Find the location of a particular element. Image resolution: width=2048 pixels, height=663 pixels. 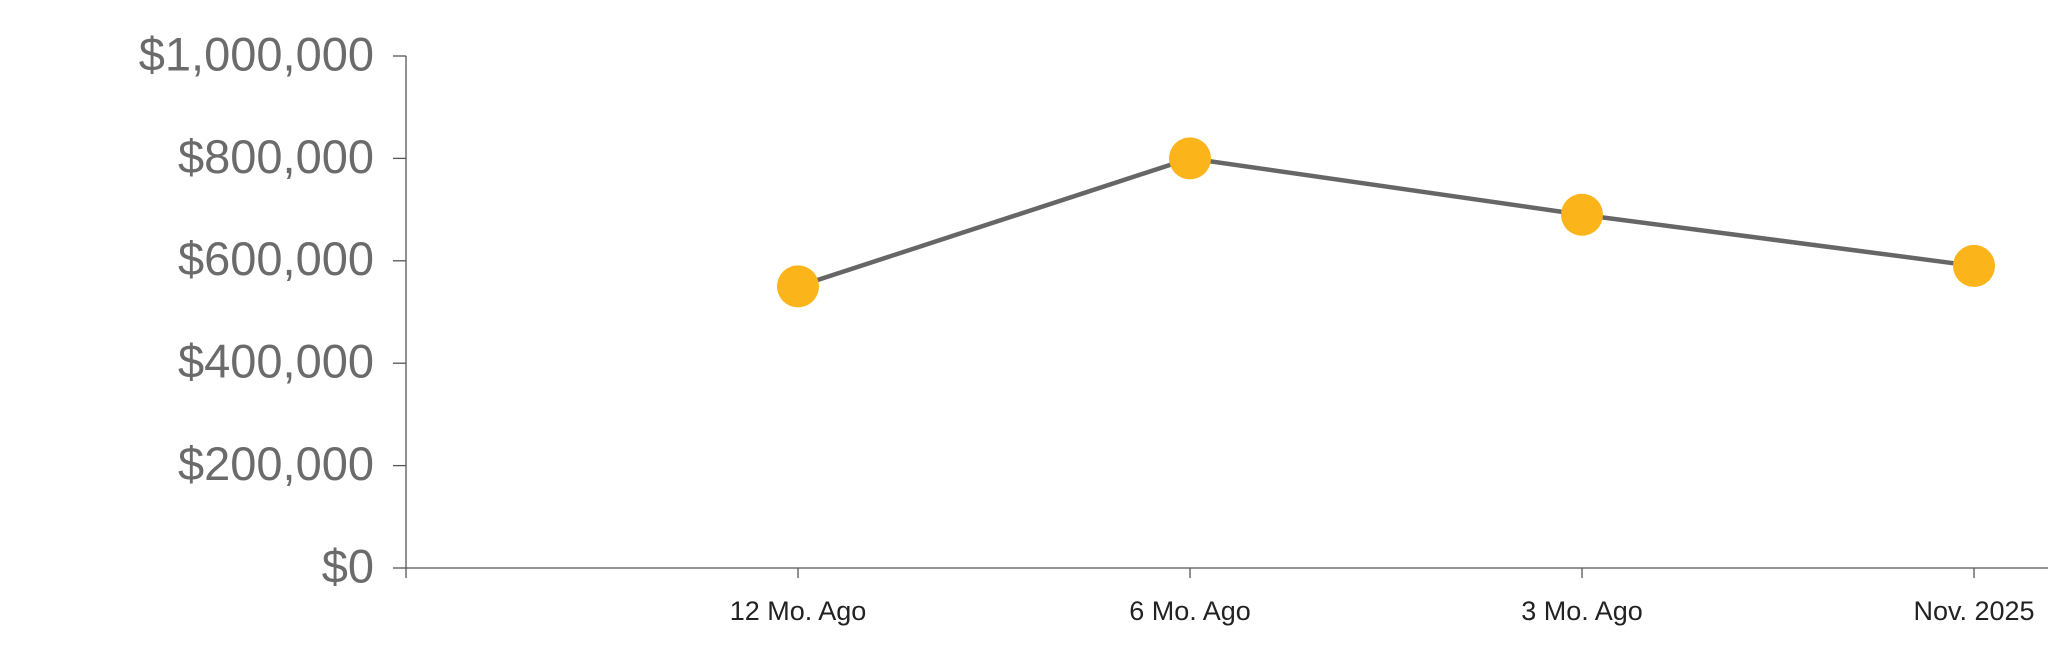

y-tick-label: $600,000 is located at coordinates (276, 258).